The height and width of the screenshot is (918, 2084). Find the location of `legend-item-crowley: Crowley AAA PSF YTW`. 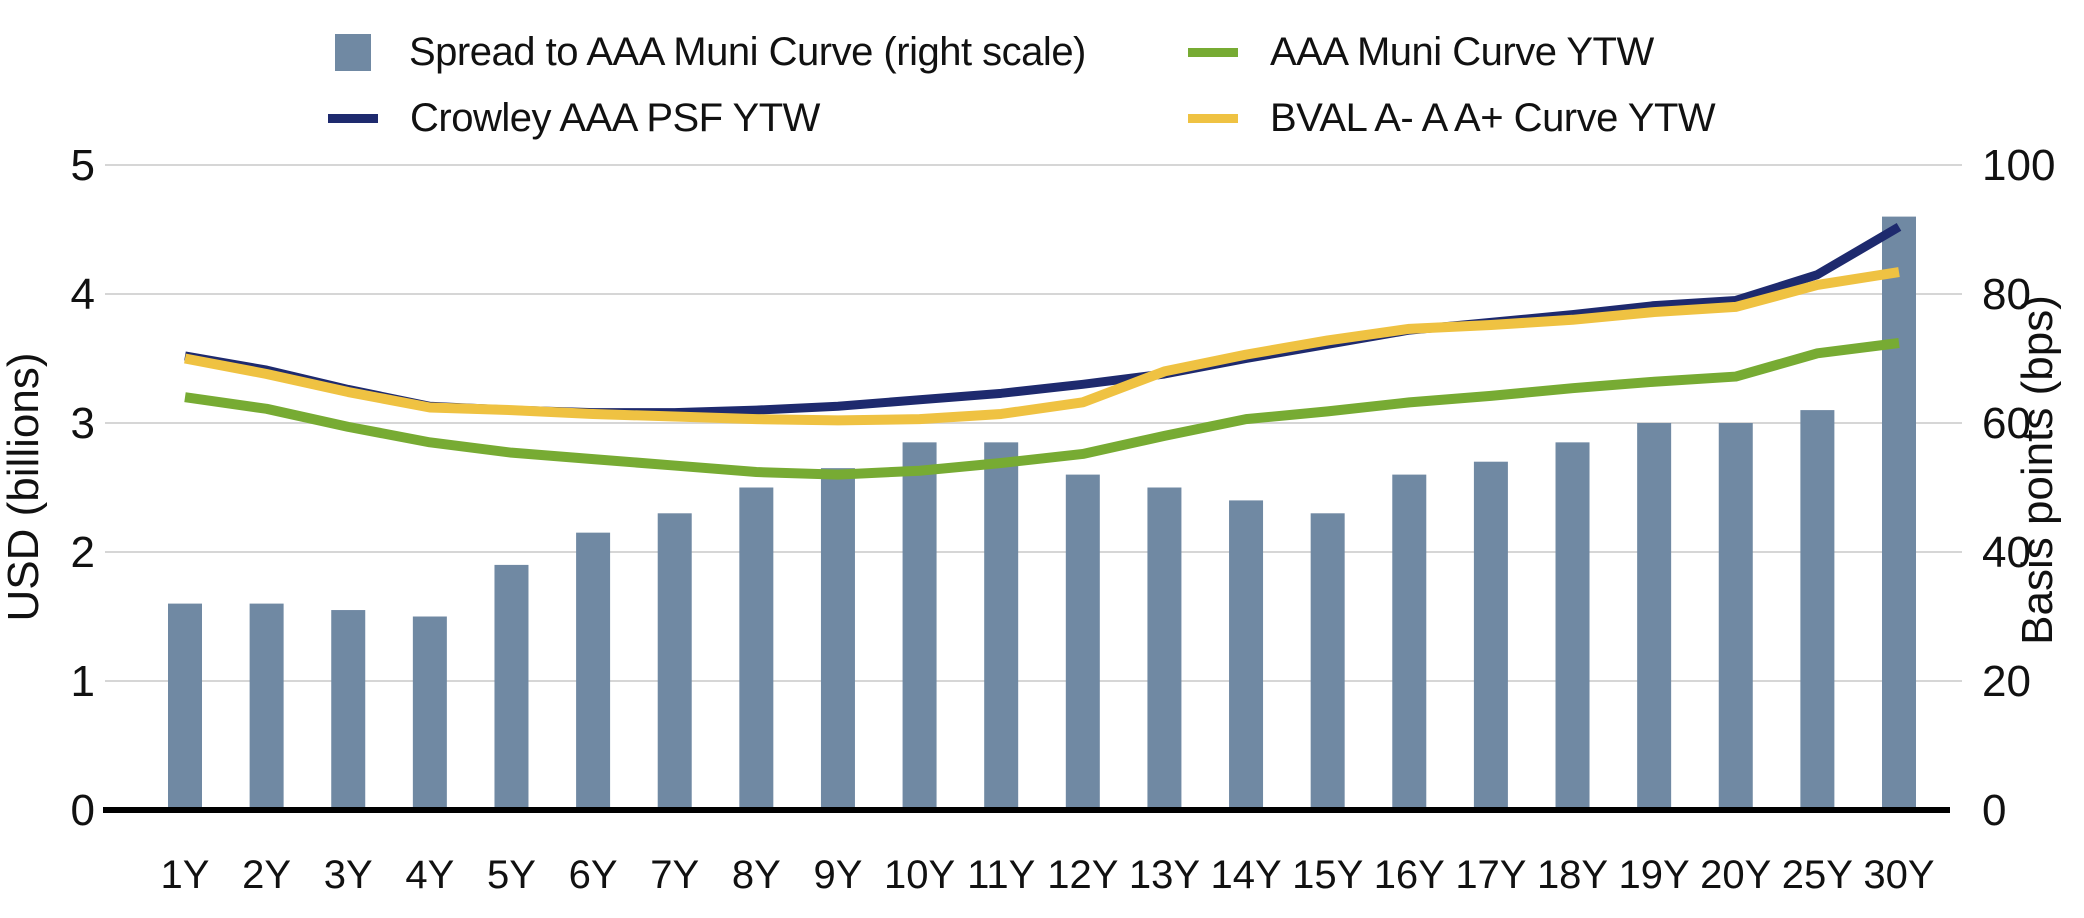

legend-item-crowley: Crowley AAA PSF YTW is located at coordinates (574, 118).